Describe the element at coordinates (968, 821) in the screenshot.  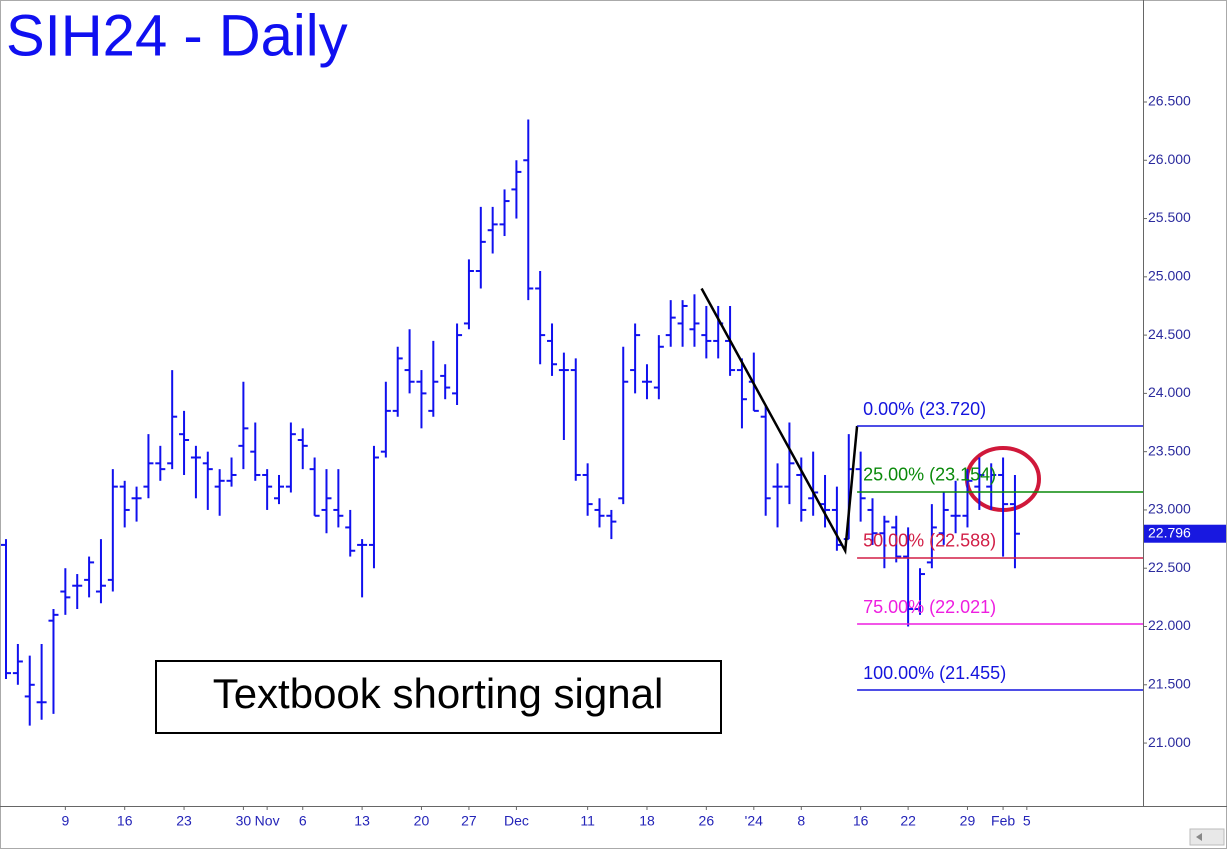
I see `x-tick-label: 29` at that location.